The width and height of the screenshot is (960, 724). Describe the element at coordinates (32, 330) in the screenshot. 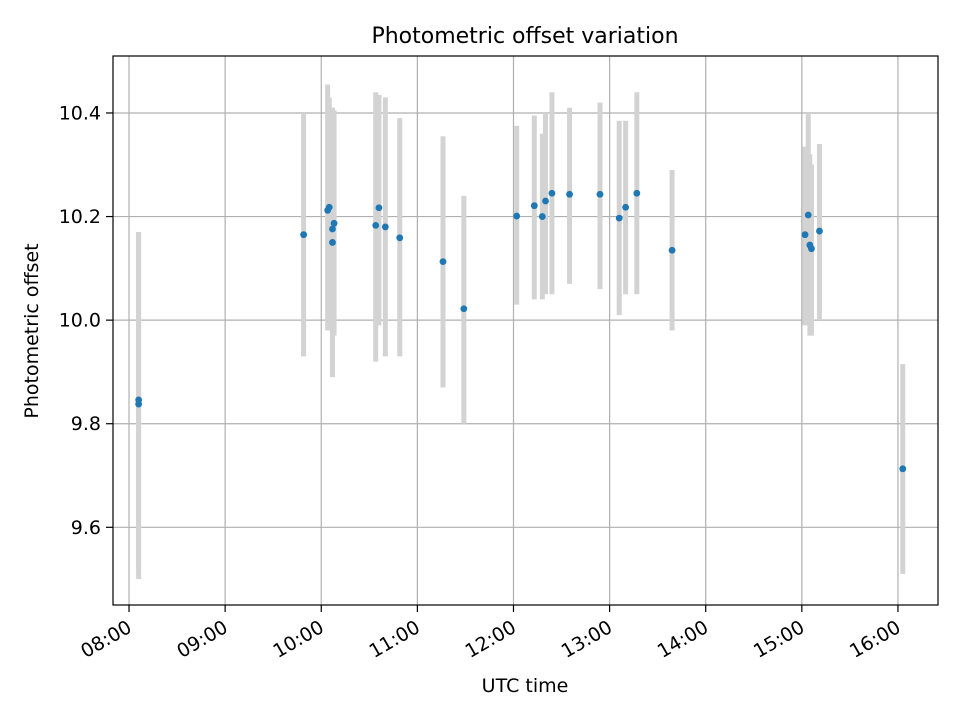

I see `y-axis-label: Photometric offset` at that location.